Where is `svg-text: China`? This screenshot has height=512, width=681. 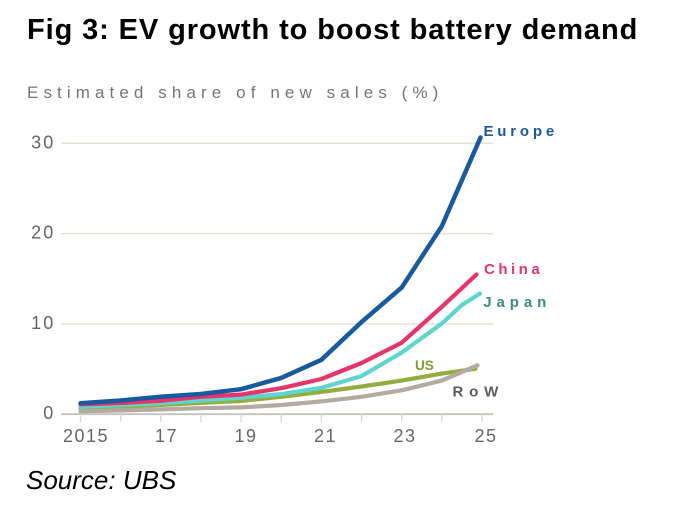 svg-text: China is located at coordinates (513, 269).